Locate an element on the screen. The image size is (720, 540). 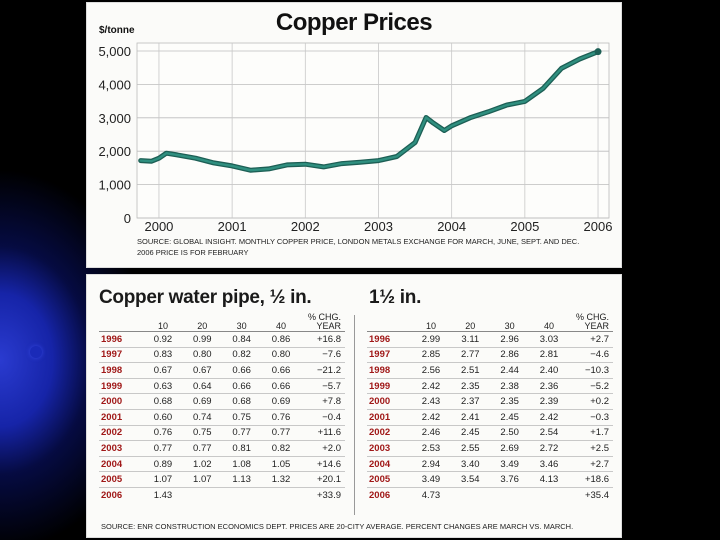
percent-change-cell: +18.6 is located at coordinates (590, 479).